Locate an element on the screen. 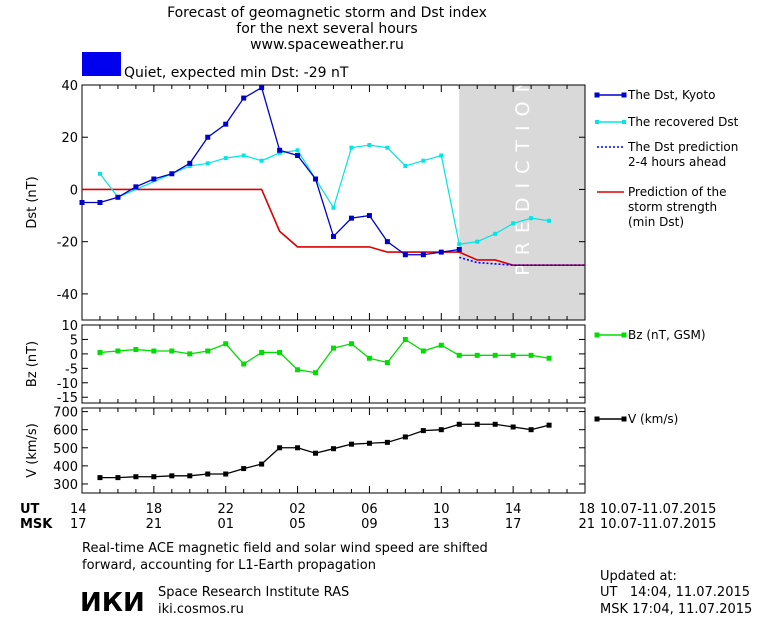 This screenshot has height=620, width=760. y-axis-title: Dst (nT) is located at coordinates (32, 202).